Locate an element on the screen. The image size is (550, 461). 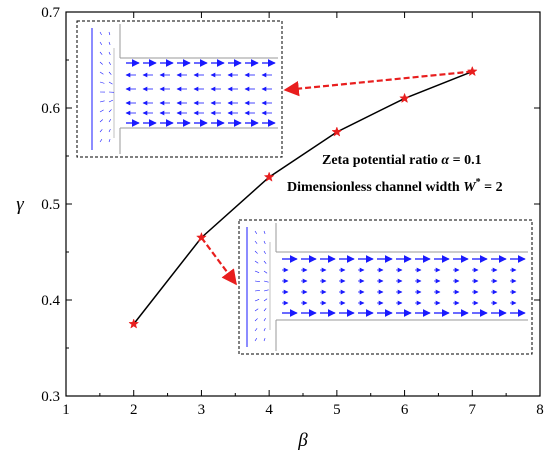
annotation-text: Dimensionless channel width is located at coordinates (375, 187).